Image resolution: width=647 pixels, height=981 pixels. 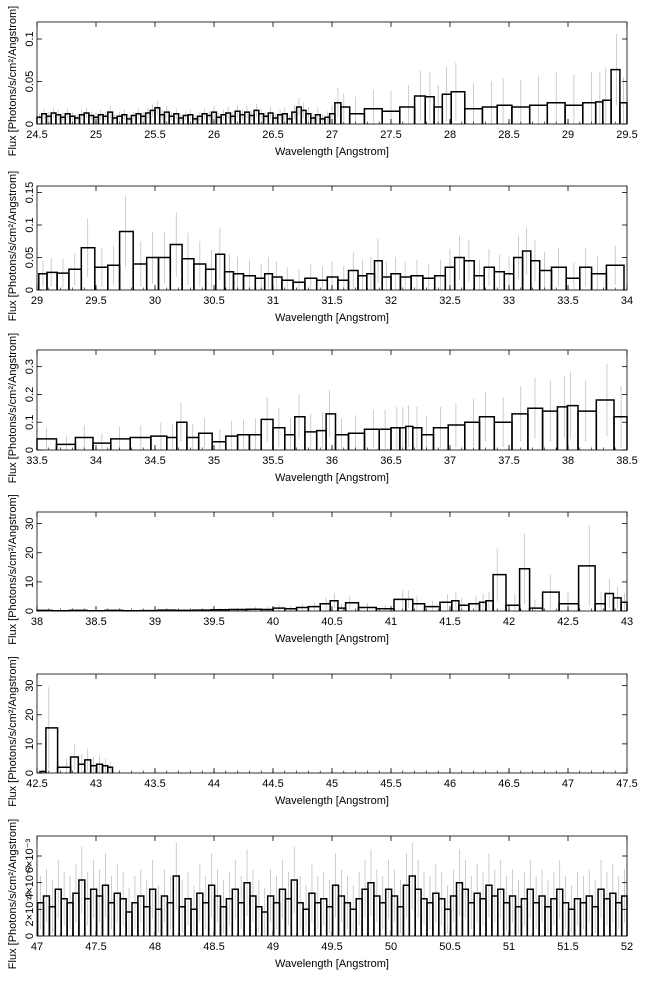 What do you see at coordinates (36, 784) in the screenshot?
I see `x-tick-label: 42.5` at bounding box center [36, 784].